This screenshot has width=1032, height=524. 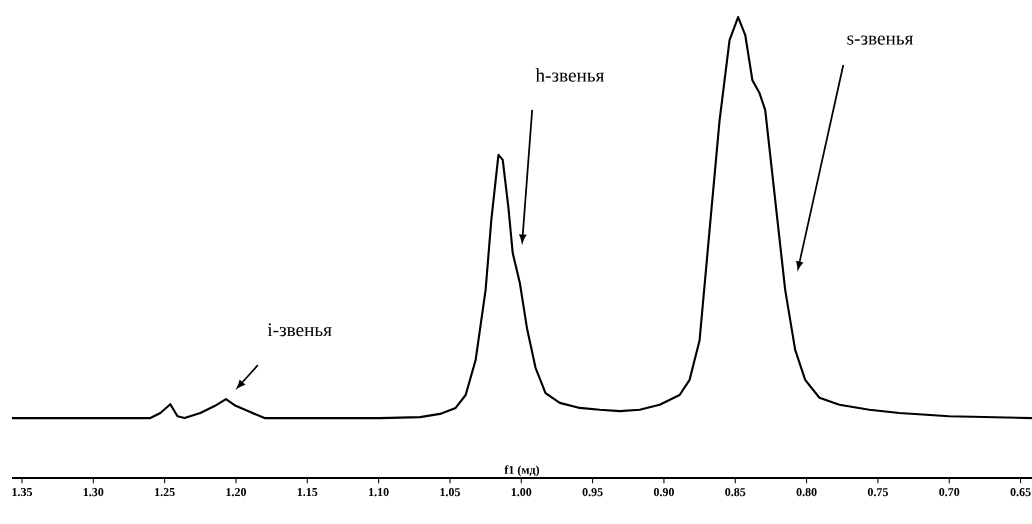 What do you see at coordinates (450, 492) in the screenshot?
I see `x-tick-label: 1.05` at bounding box center [450, 492].